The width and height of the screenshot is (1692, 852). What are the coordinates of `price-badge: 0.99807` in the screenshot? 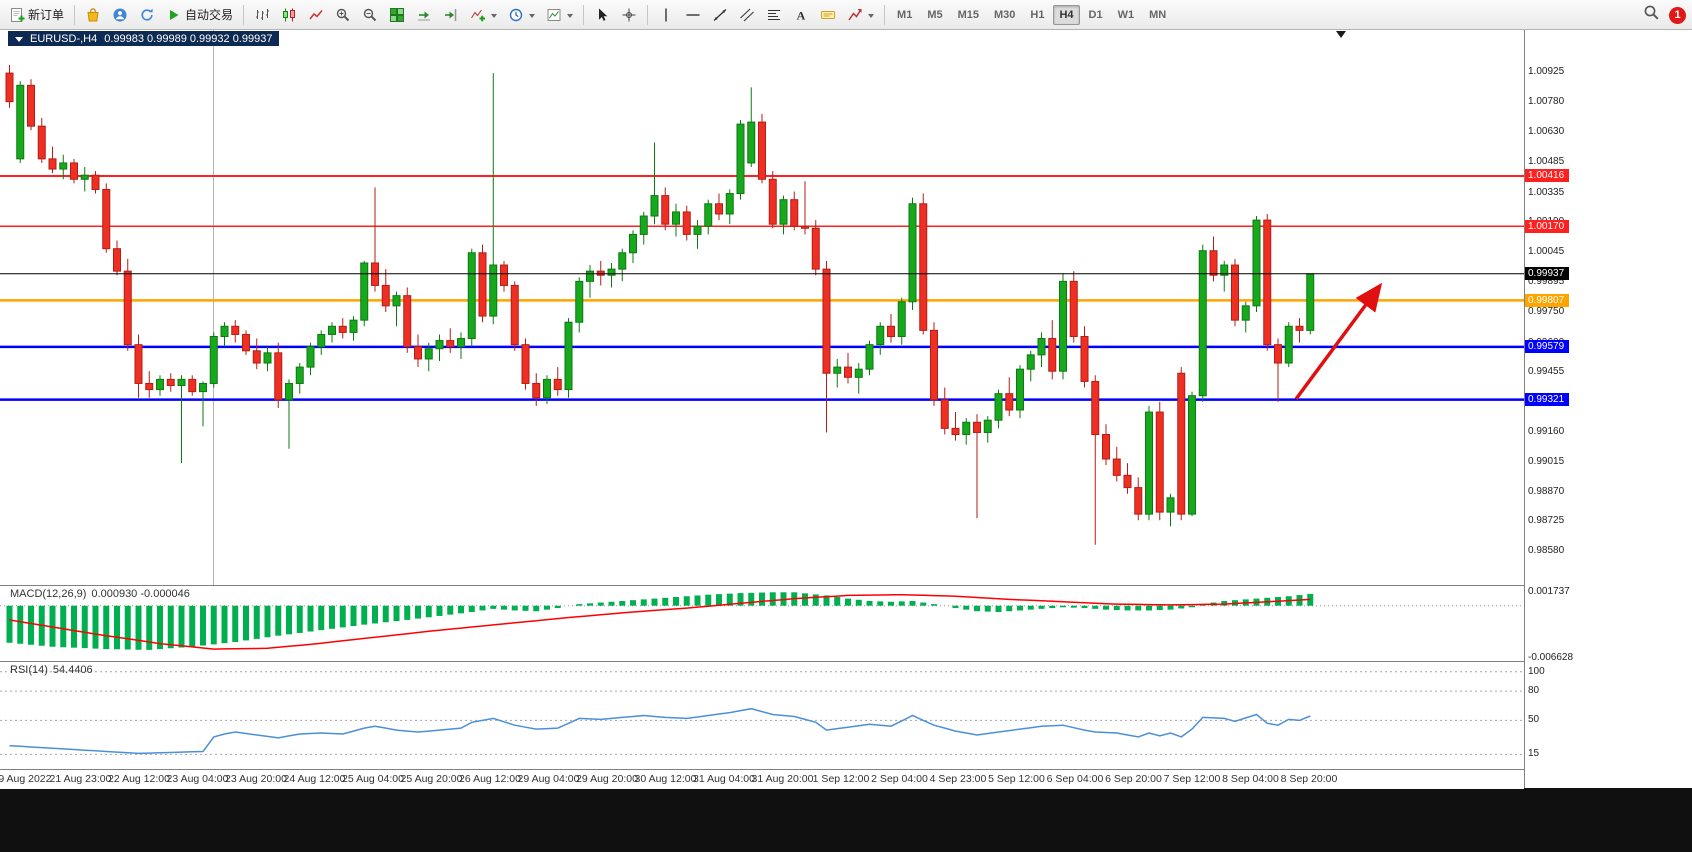 It's located at (1547, 300).